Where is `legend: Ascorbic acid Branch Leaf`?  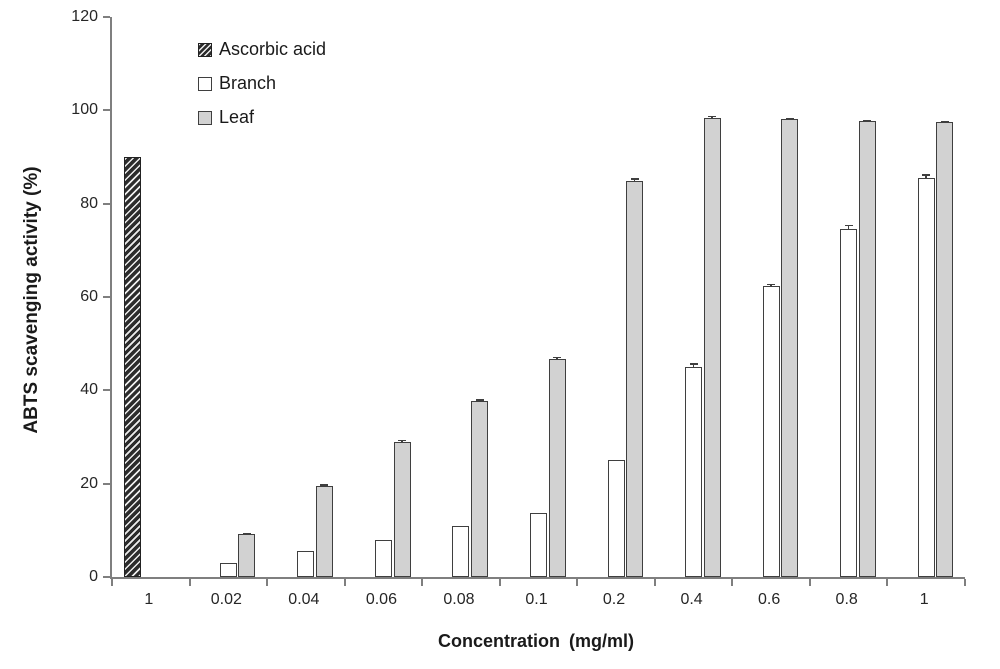 legend: Ascorbic acid Branch Leaf is located at coordinates (262, 87).